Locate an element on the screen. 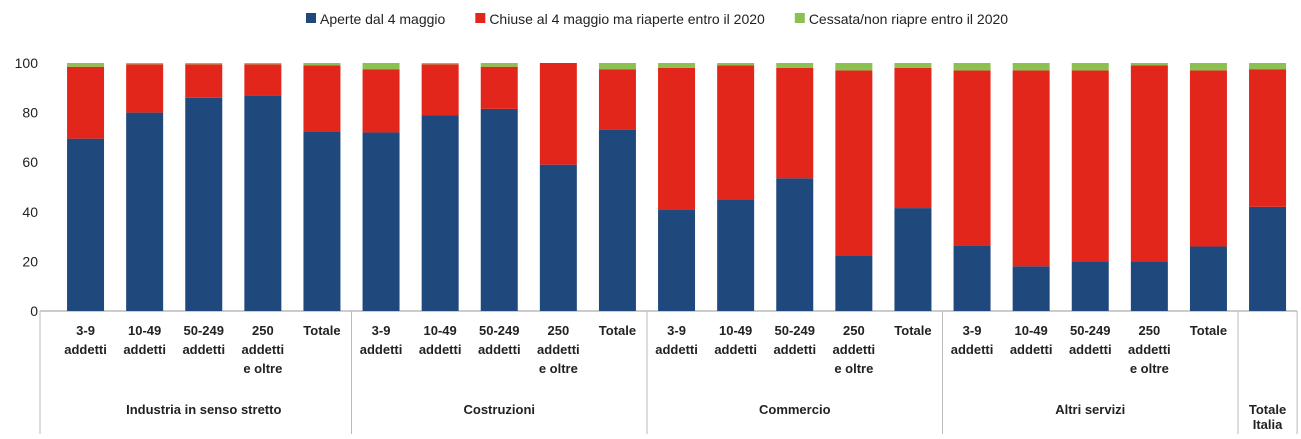 The width and height of the screenshot is (1301, 439). y-tick-label: 0 is located at coordinates (34, 311).